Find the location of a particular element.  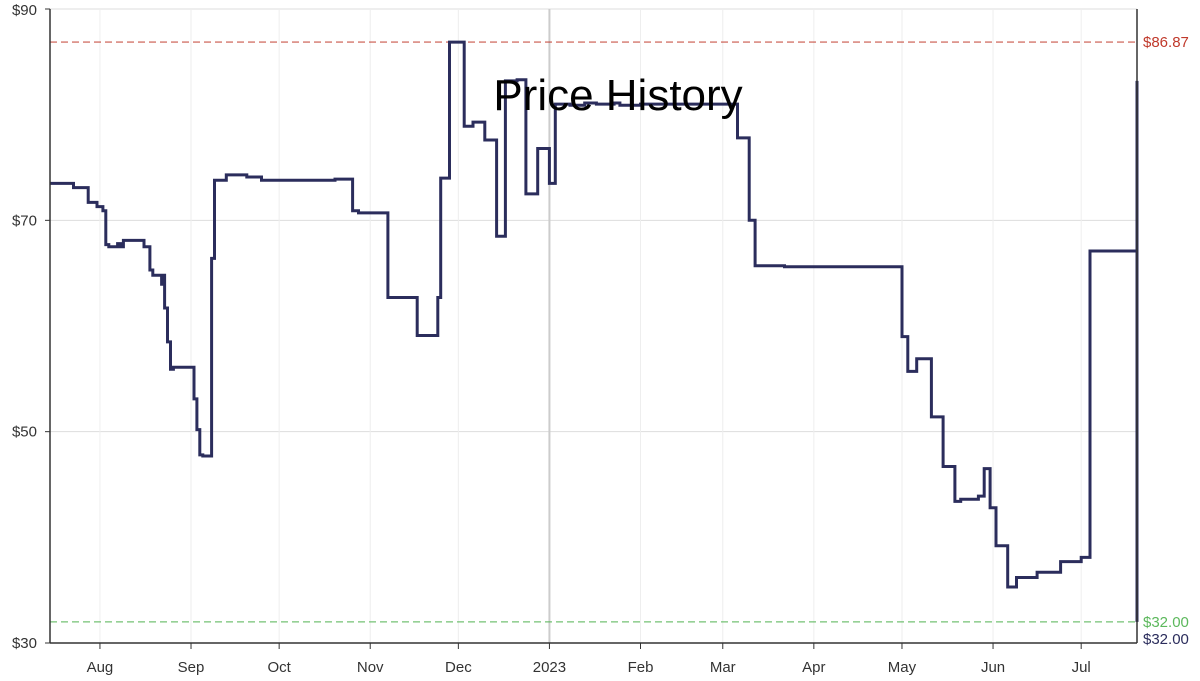

chart-title: Price History is located at coordinates (617, 95).